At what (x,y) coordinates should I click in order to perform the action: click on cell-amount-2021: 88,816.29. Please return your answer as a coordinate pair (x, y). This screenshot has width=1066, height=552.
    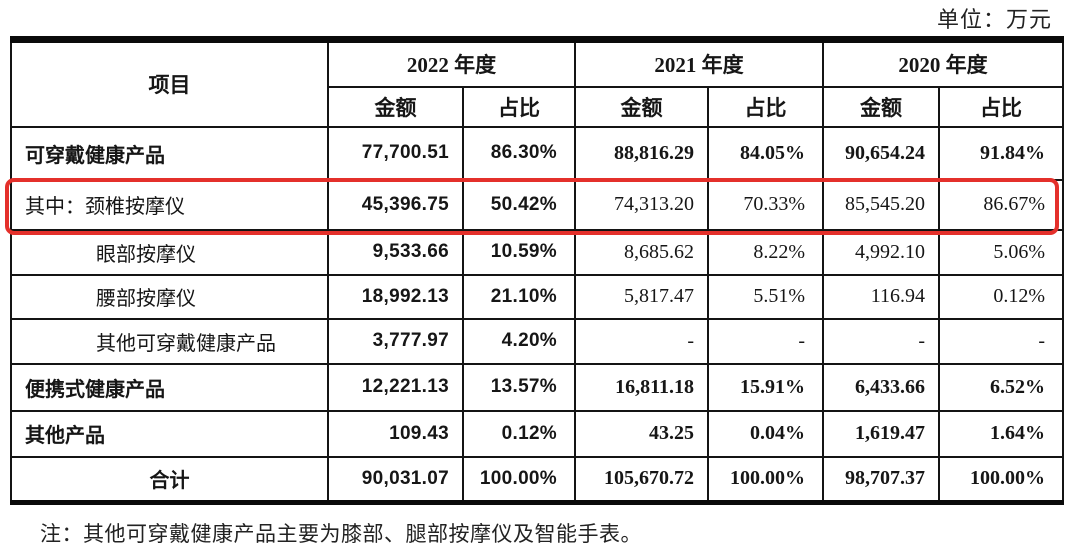
    Looking at the image, I should click on (641, 153).